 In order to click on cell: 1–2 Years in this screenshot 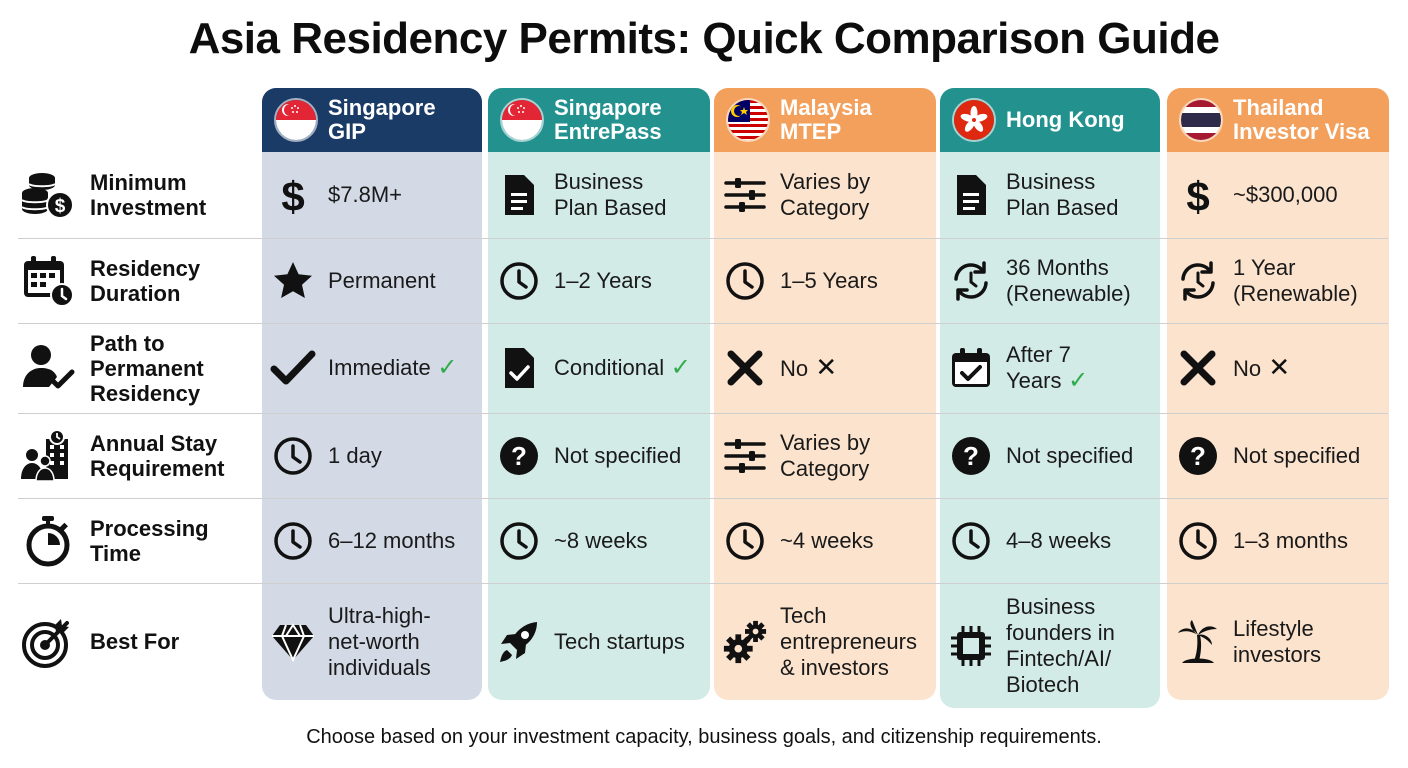, I will do `click(601, 280)`.